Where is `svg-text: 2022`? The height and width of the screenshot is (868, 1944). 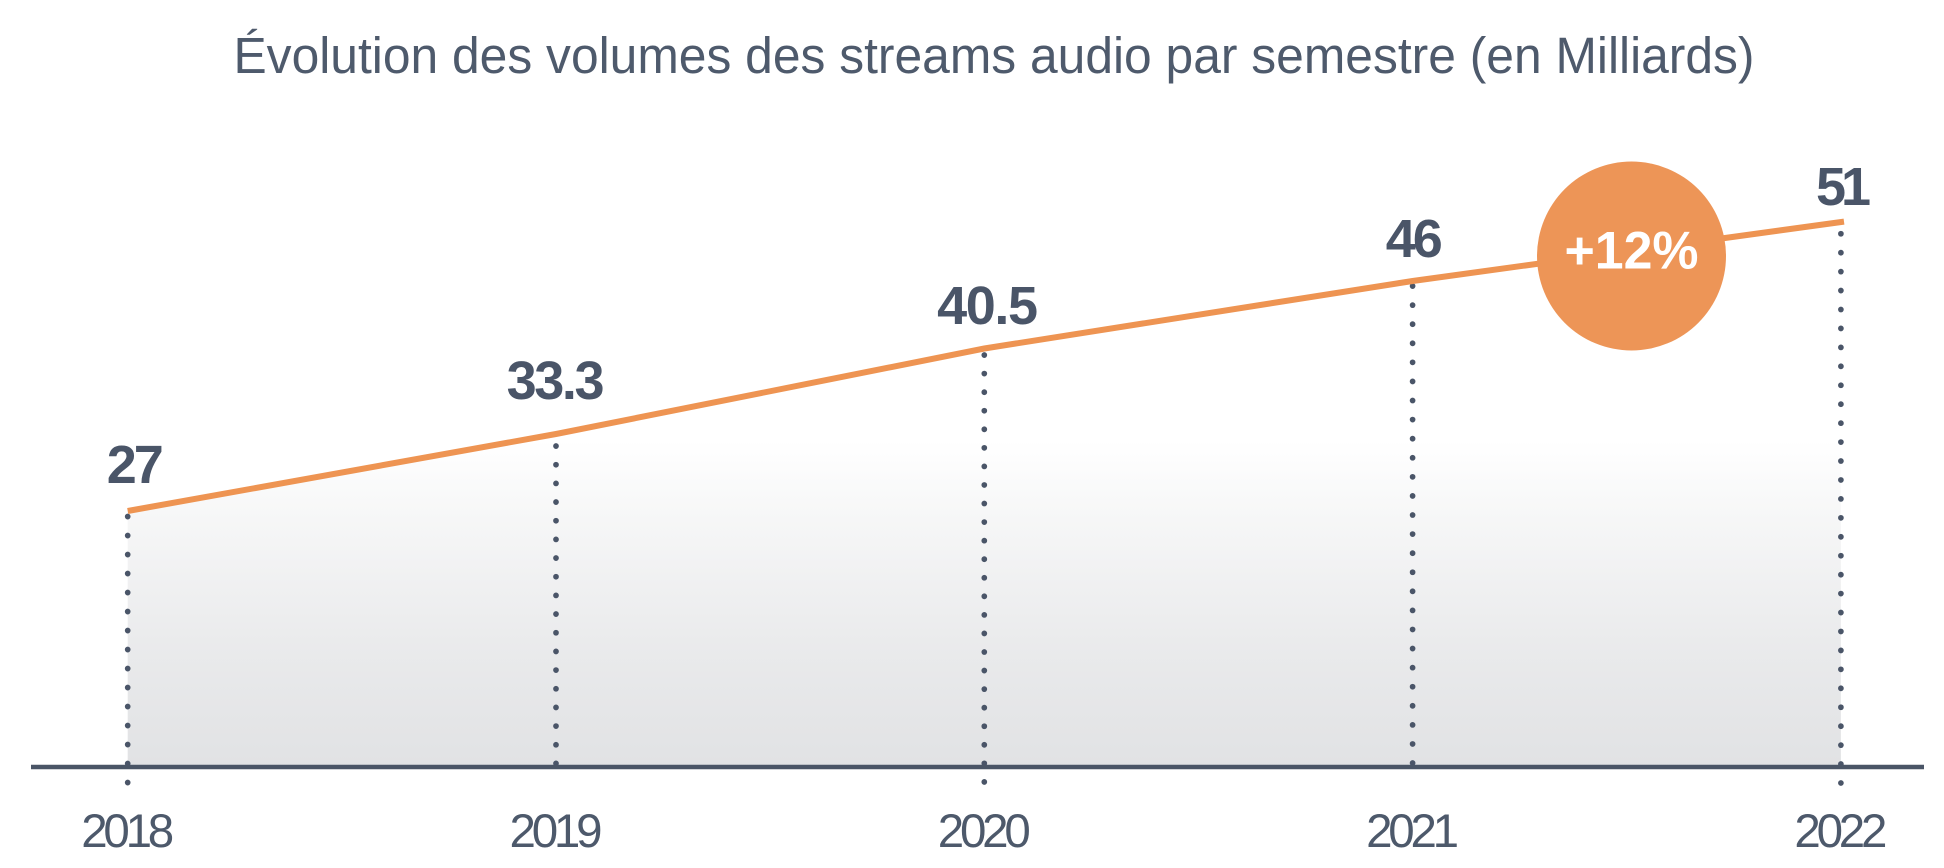 svg-text: 2022 is located at coordinates (1840, 831).